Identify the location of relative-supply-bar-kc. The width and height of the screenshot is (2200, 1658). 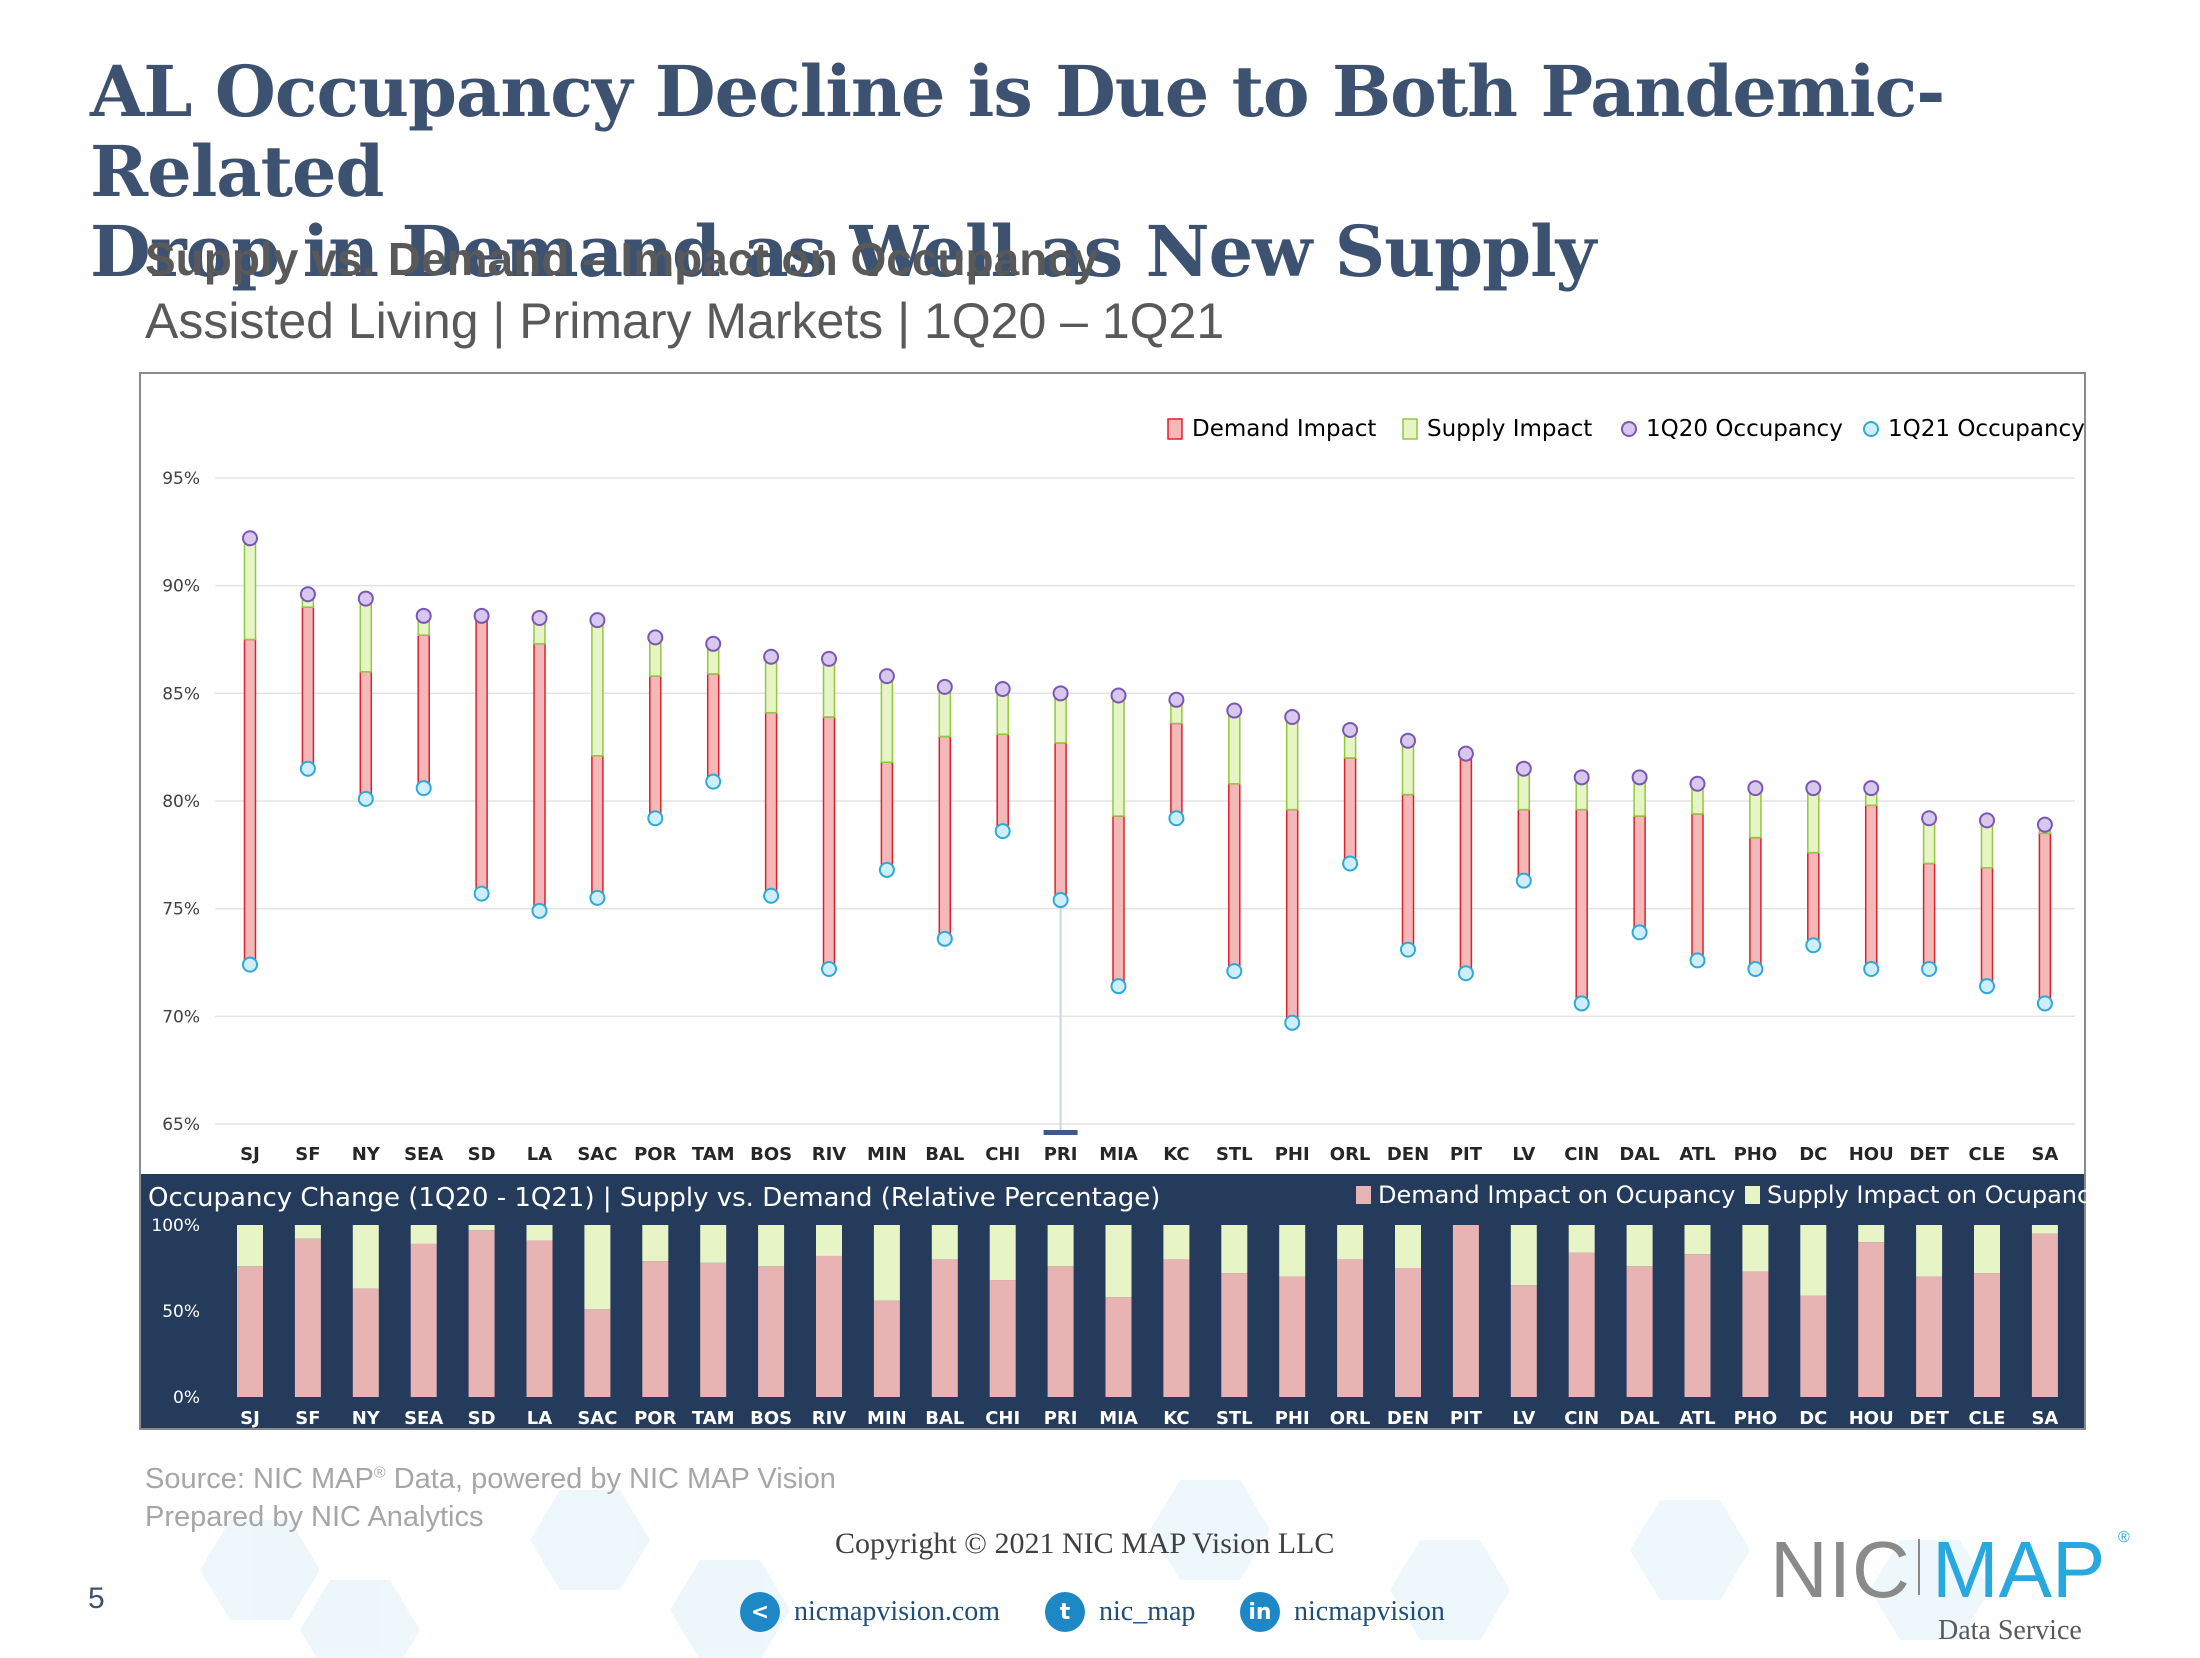
(1176, 1242).